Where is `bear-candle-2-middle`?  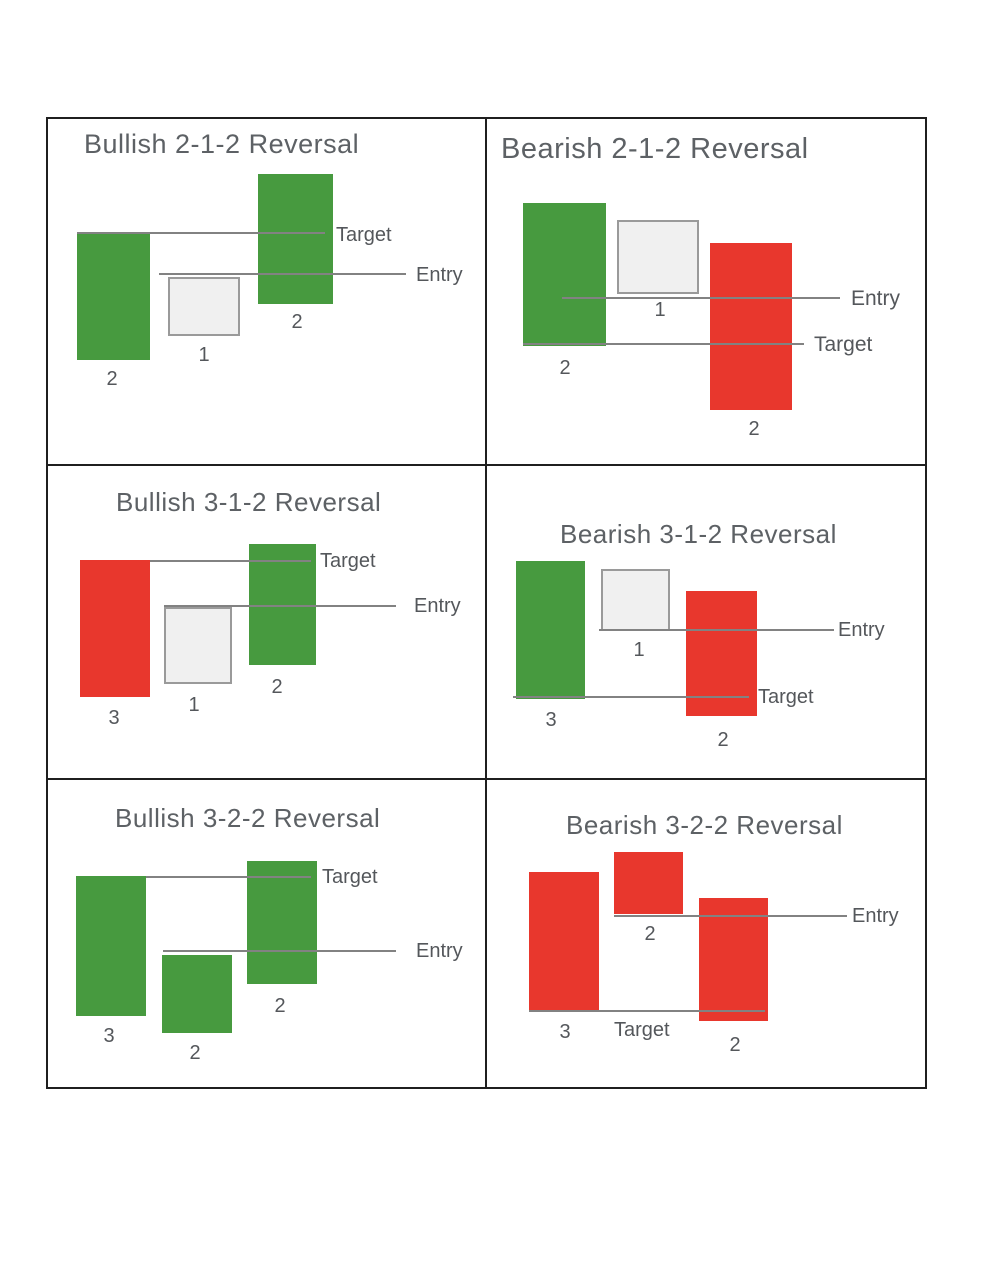
bear-candle-2-middle is located at coordinates (648, 883).